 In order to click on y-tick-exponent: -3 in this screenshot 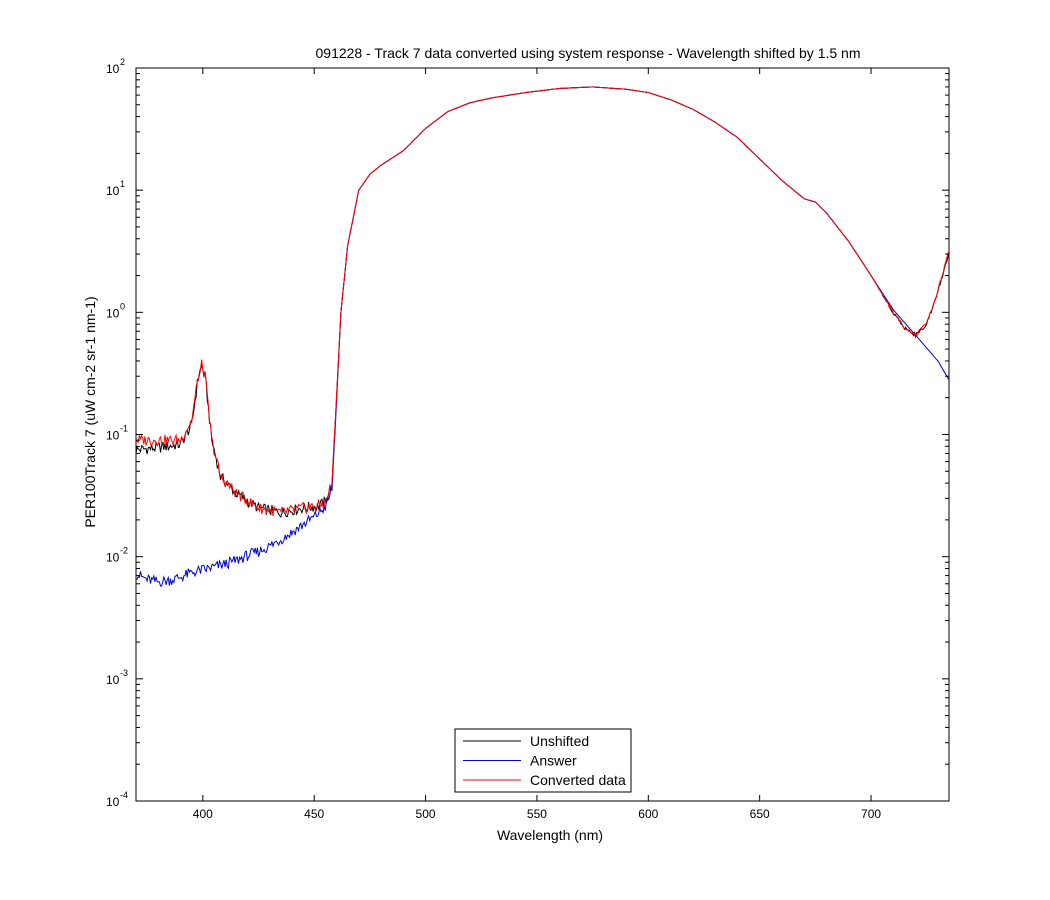, I will do `click(124, 673)`.